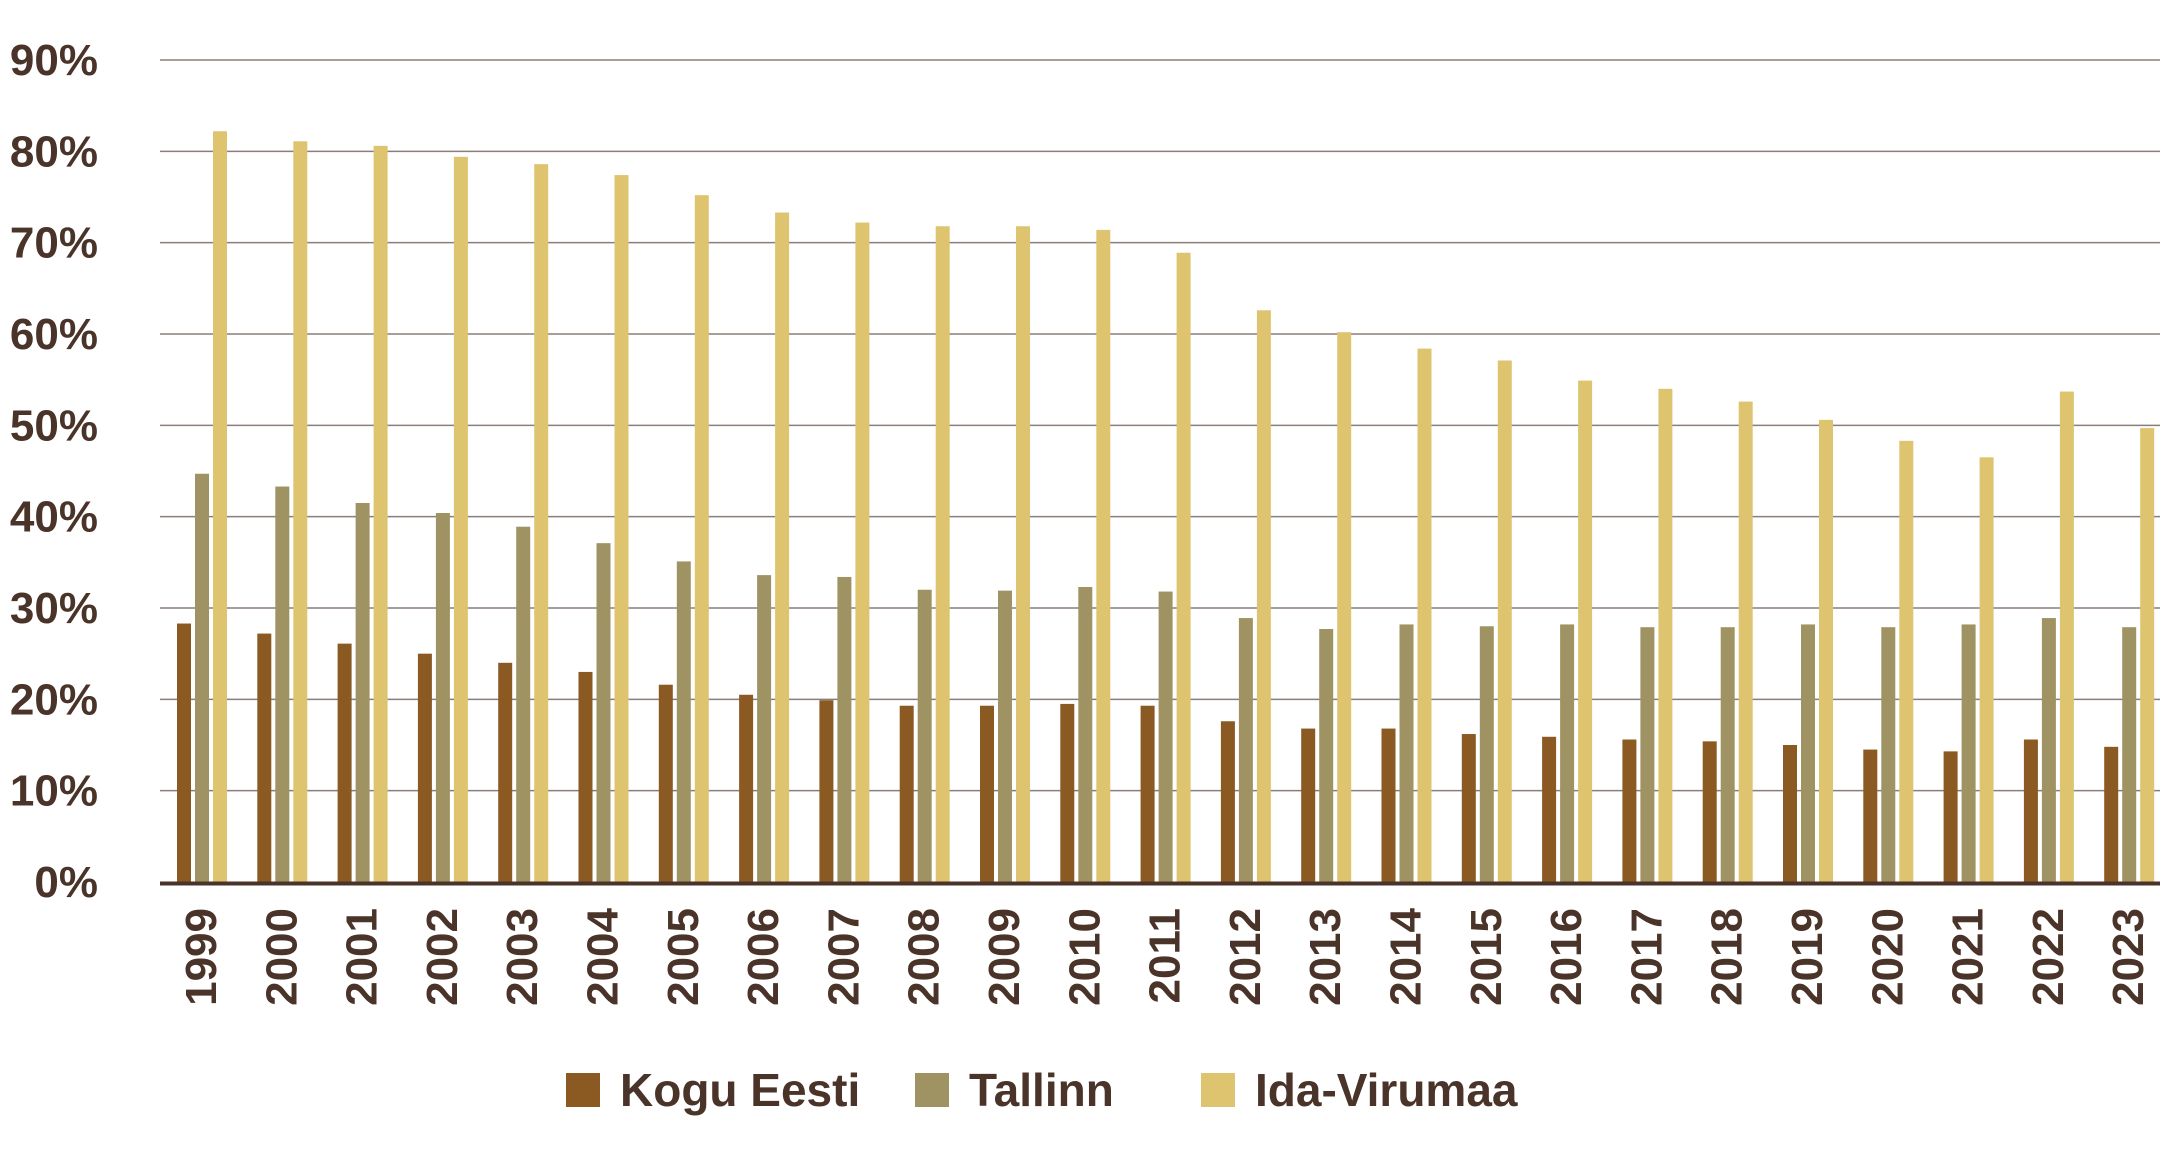 This screenshot has height=1162, width=2160. Describe the element at coordinates (906, 793) in the screenshot. I see `bar-kogu-eesti-2008` at that location.